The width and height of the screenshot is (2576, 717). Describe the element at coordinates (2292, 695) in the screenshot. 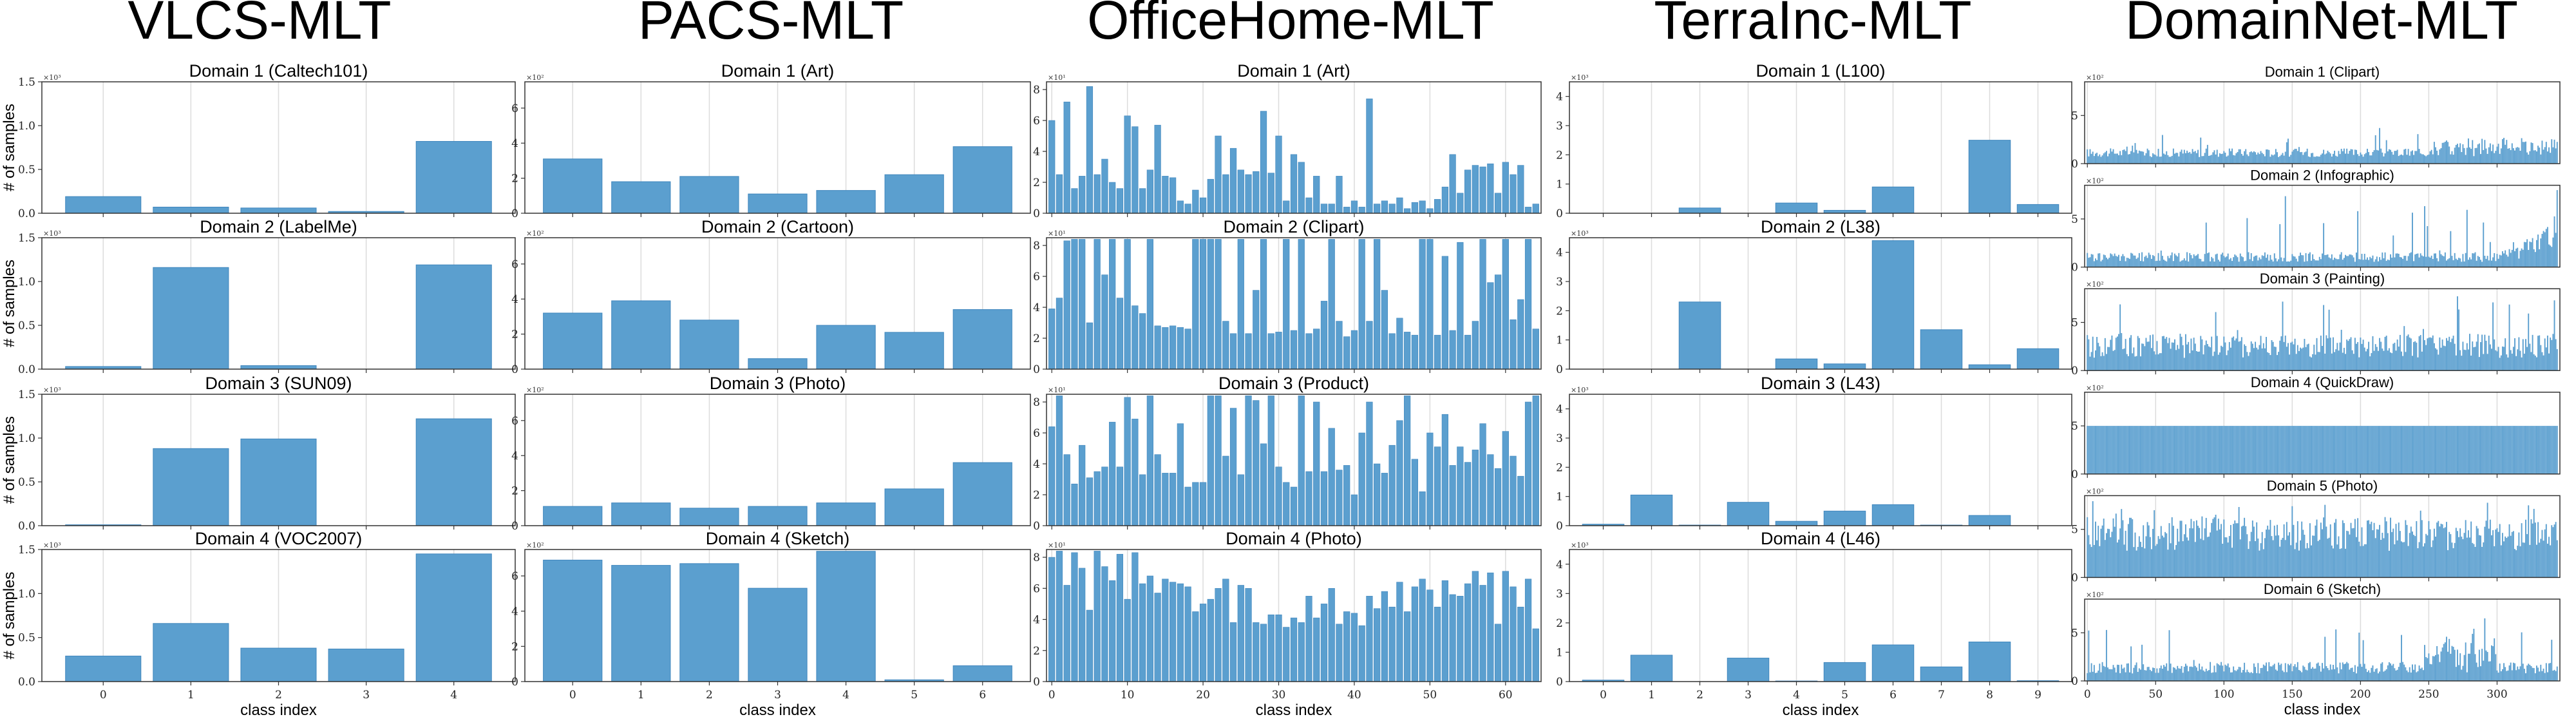

I see `x-tick-label: 150` at that location.